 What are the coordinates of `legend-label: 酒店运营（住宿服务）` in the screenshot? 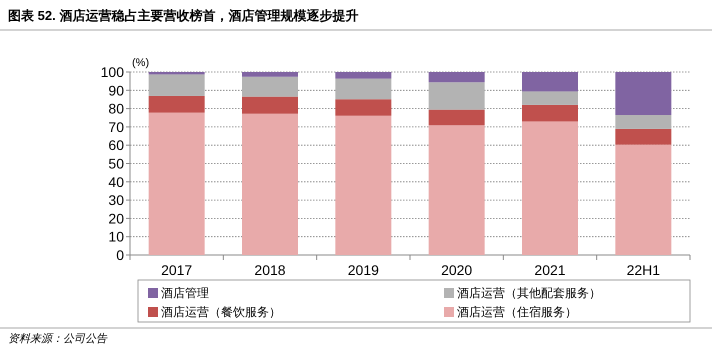 It's located at (517, 312).